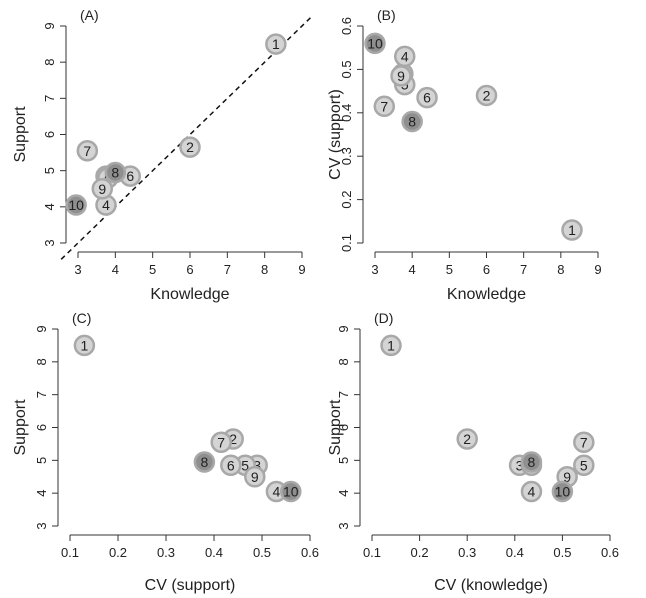  I want to click on x-tick-label: 0.3, so click(166, 552).